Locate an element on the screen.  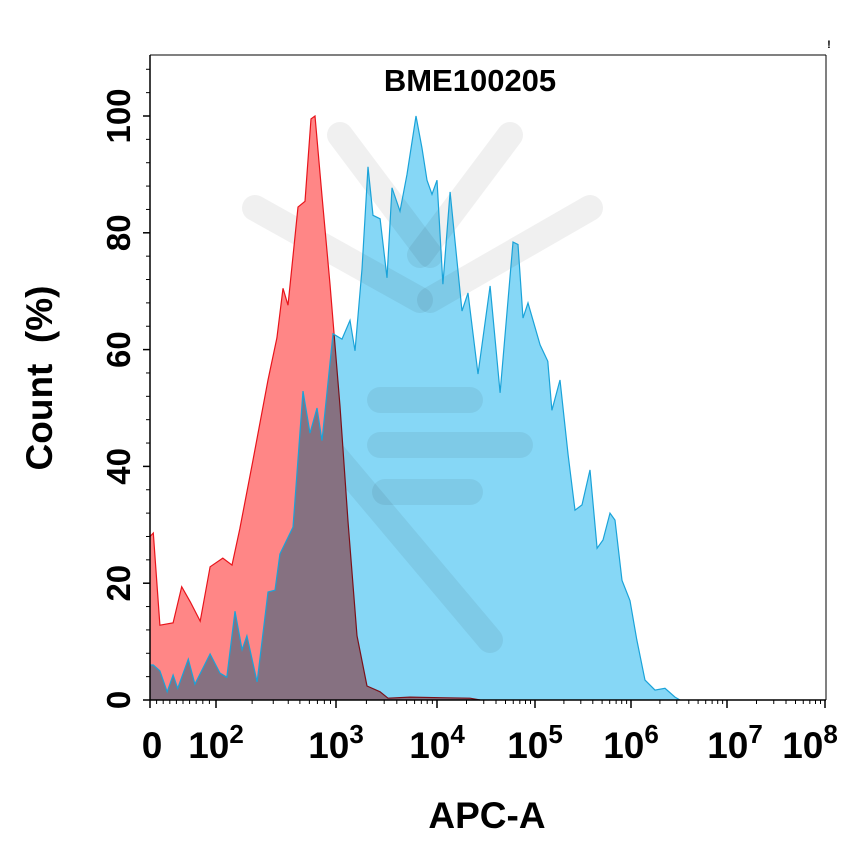
x-tick-exponent: 8 is located at coordinates (830, 734).